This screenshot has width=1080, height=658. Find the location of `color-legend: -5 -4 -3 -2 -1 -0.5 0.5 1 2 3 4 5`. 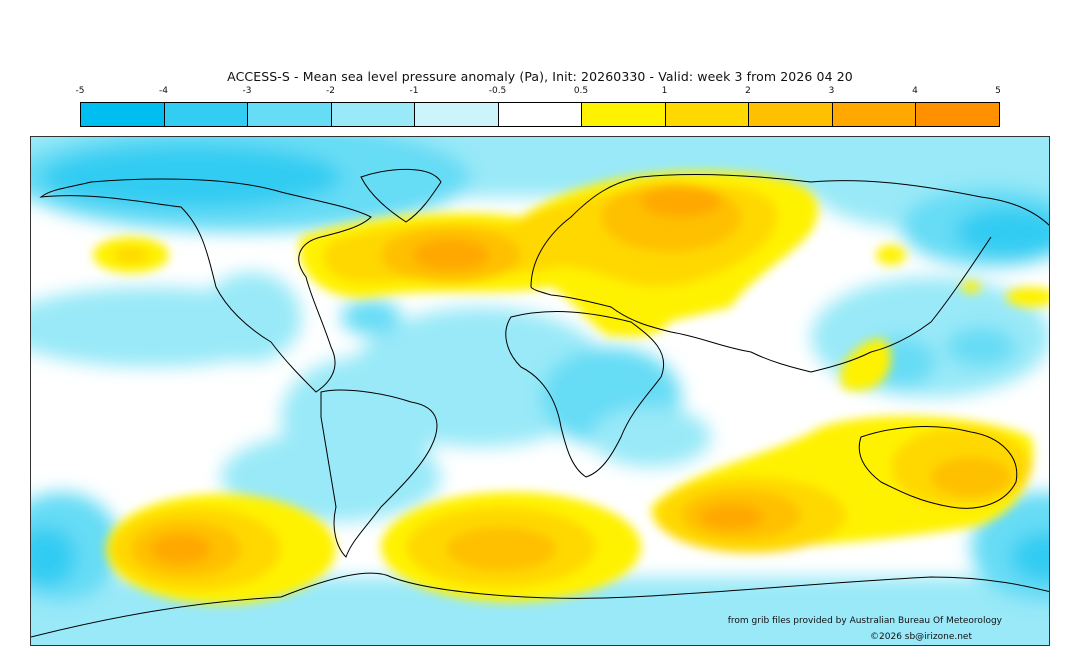

color-legend: -5 -4 -3 -2 -1 -0.5 0.5 1 2 3 4 5 is located at coordinates (538, 107).